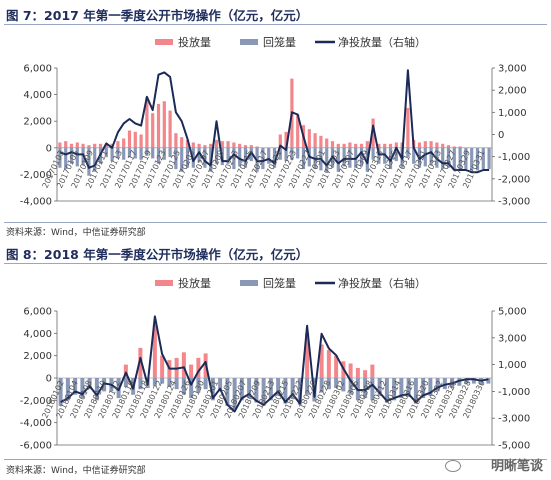 The image size is (551, 480). I want to click on y2-tick-label-6: -5,000, so click(514, 446).